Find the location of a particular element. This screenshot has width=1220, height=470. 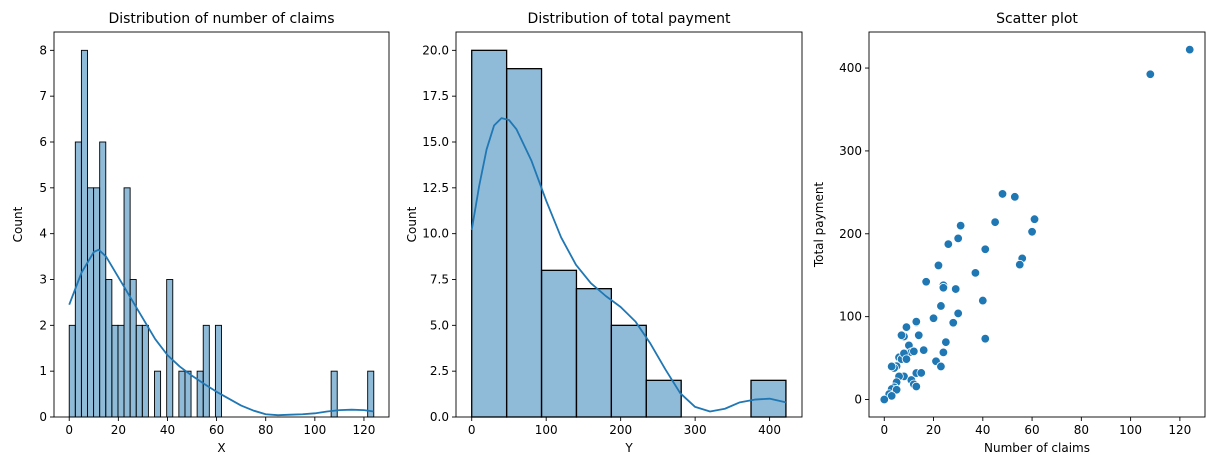

chart-title: Distribution of total payment is located at coordinates (629, 19).